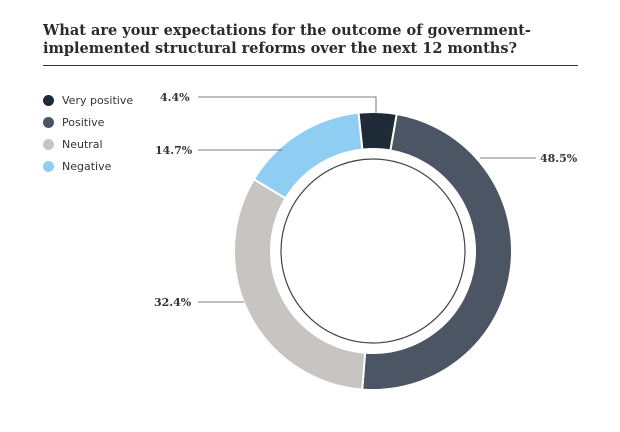  Describe the element at coordinates (48, 166) in the screenshot. I see `legend-marker-negative` at that location.